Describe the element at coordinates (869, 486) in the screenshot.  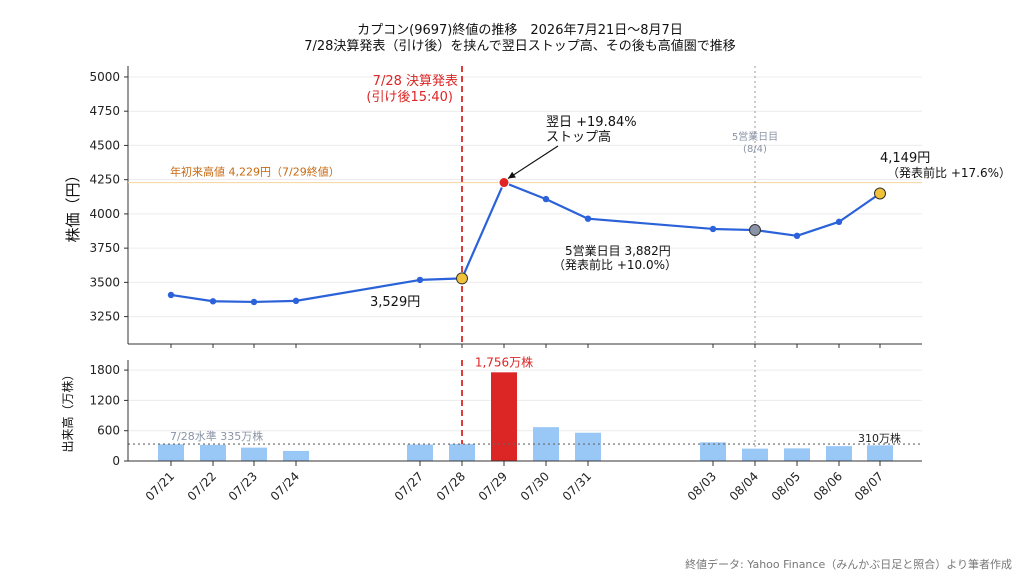
I see `x-tick-label: 08/07` at that location.